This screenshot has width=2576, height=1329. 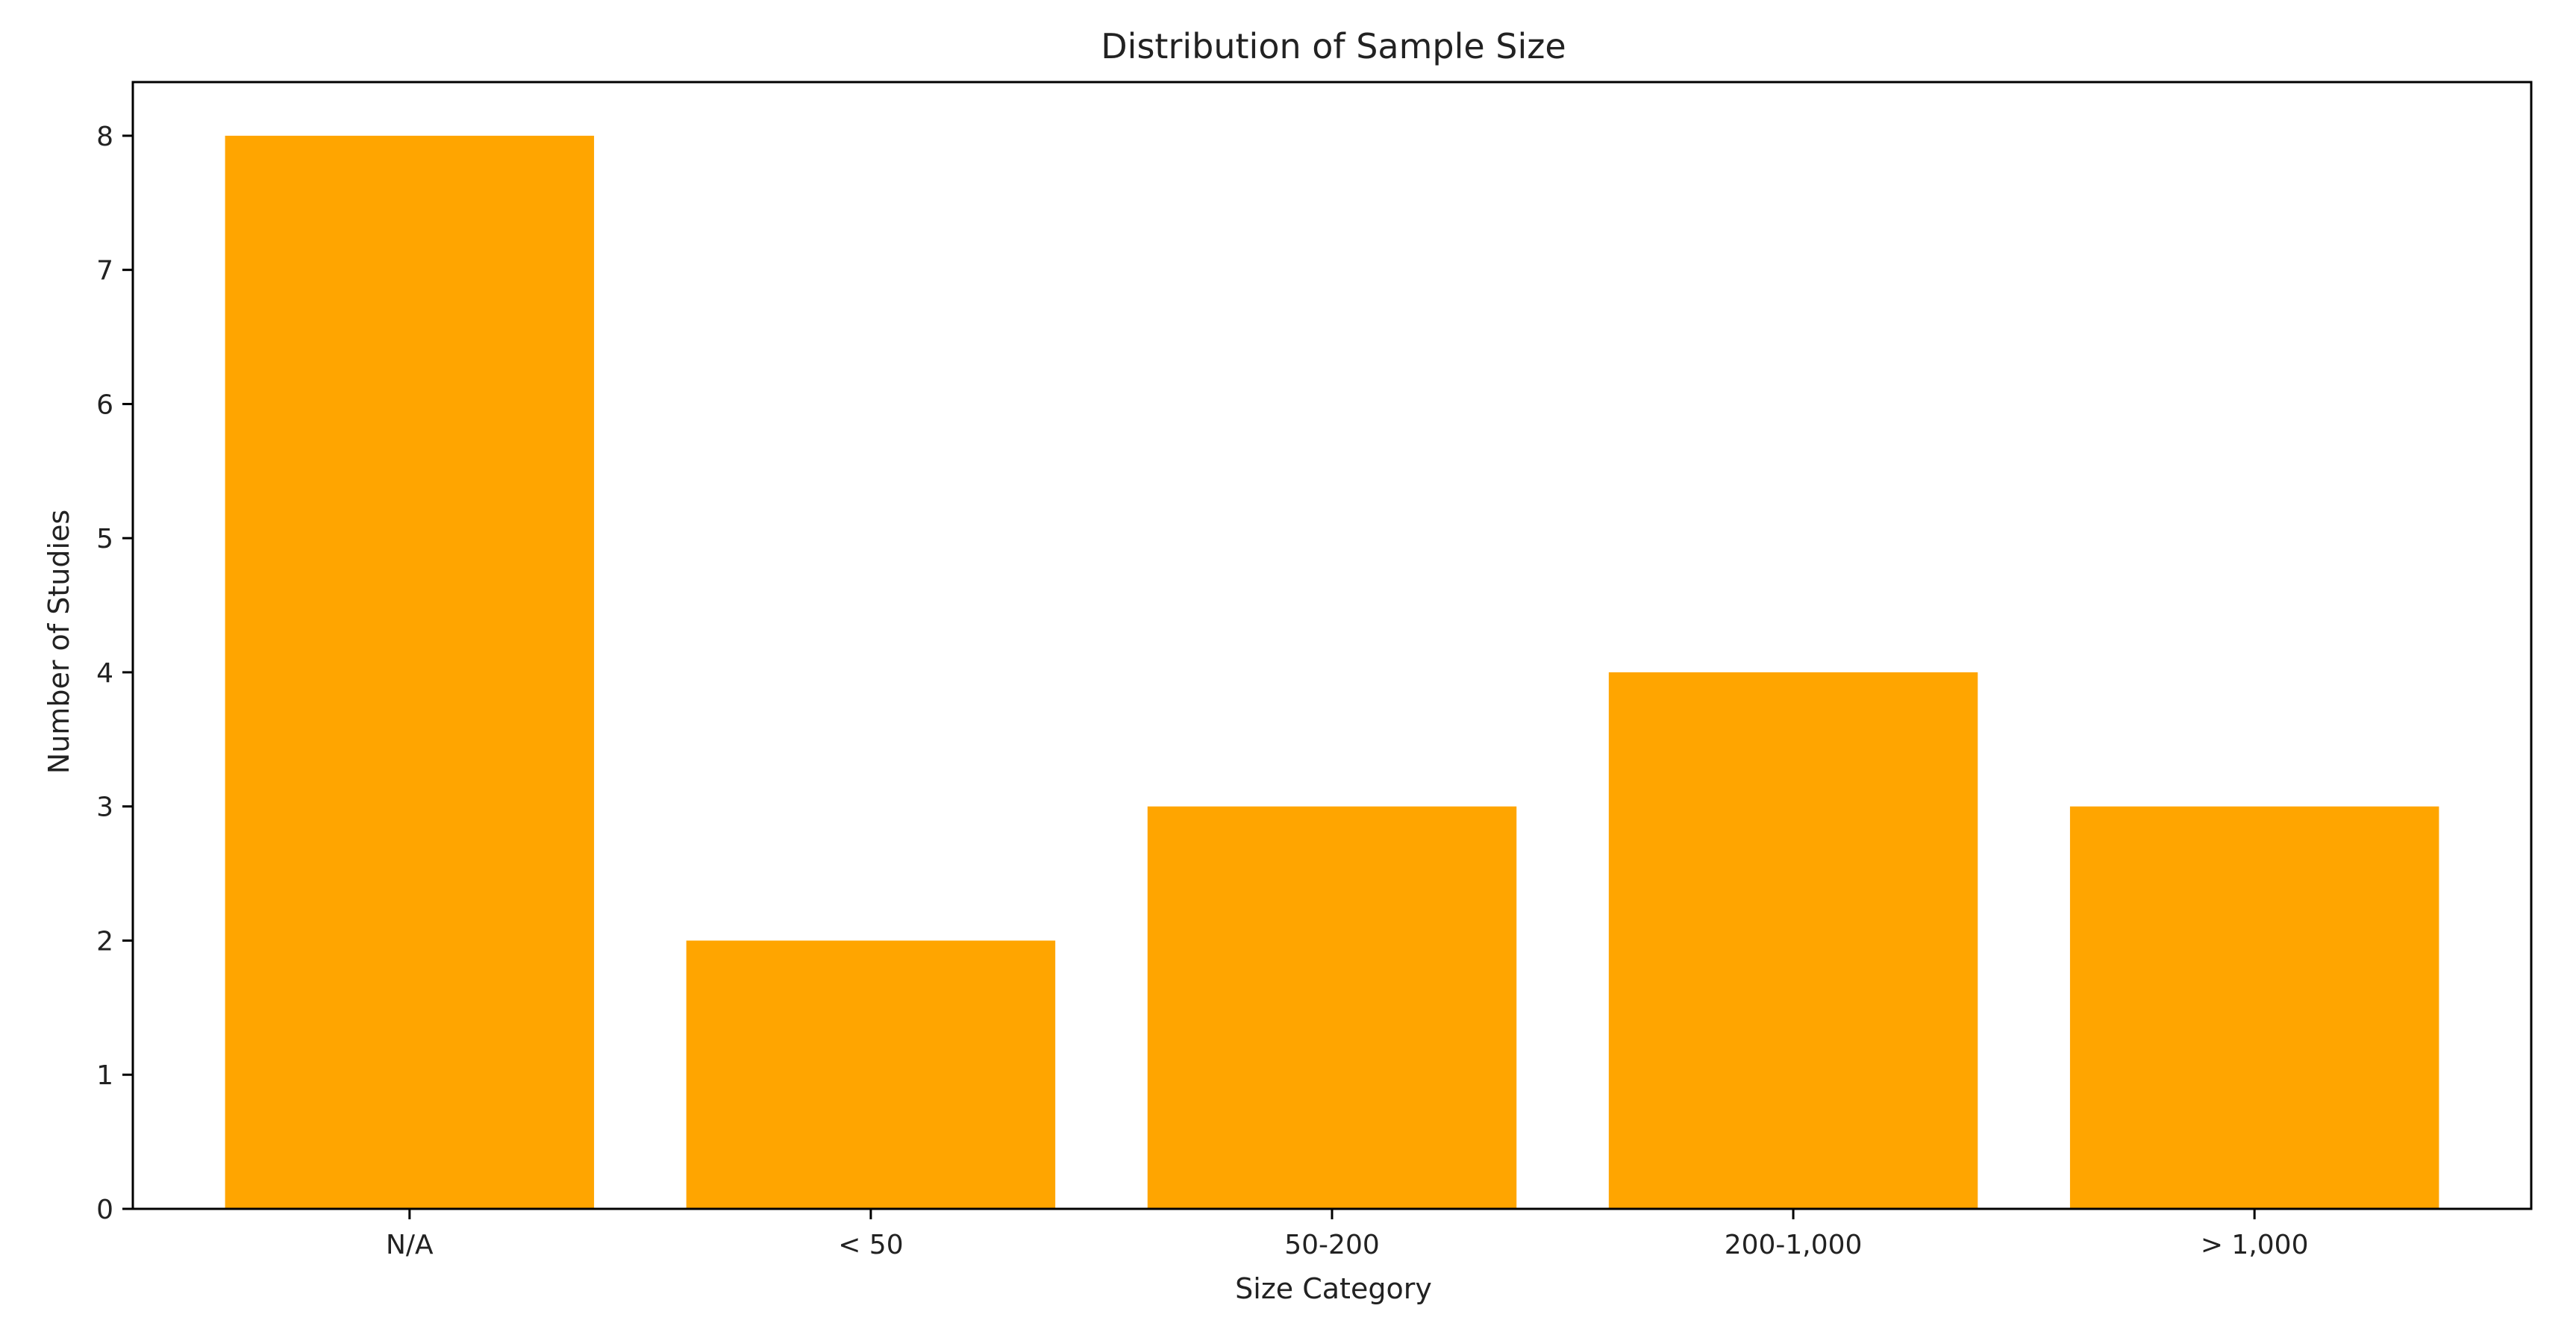 What do you see at coordinates (410, 1245) in the screenshot?
I see `x-tick-label-0: N/A` at bounding box center [410, 1245].